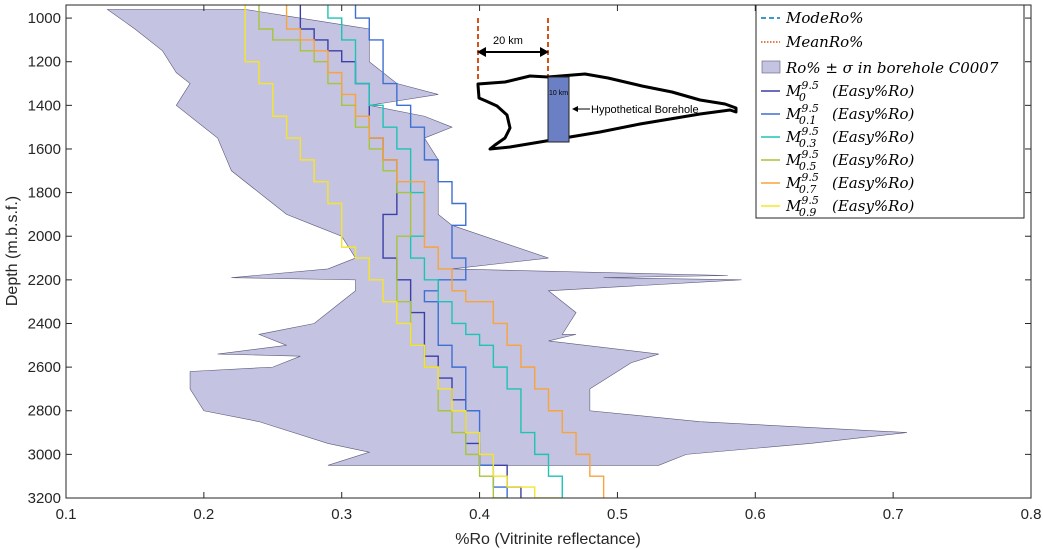 This screenshot has height=549, width=1043. I want to click on inset-depth-label: 10 km, so click(558, 93).